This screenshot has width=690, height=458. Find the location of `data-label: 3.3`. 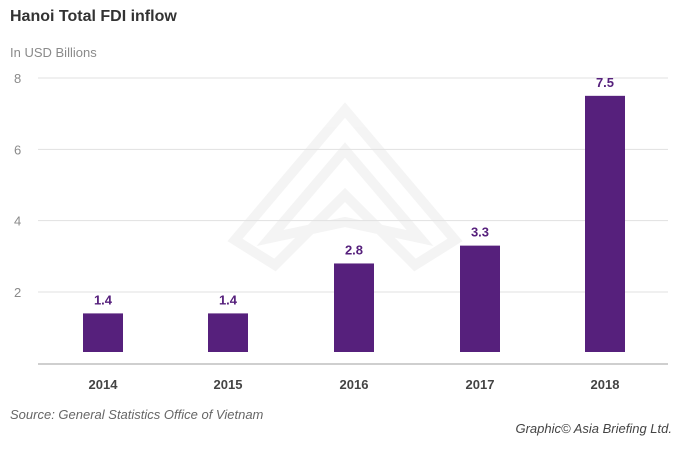

data-label: 3.3 is located at coordinates (480, 232).